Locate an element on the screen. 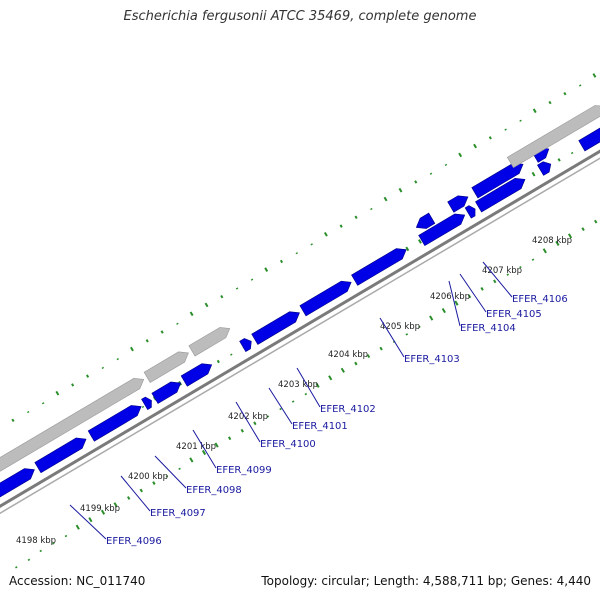  accession-text: Accession: NC_011740 is located at coordinates (77, 581).